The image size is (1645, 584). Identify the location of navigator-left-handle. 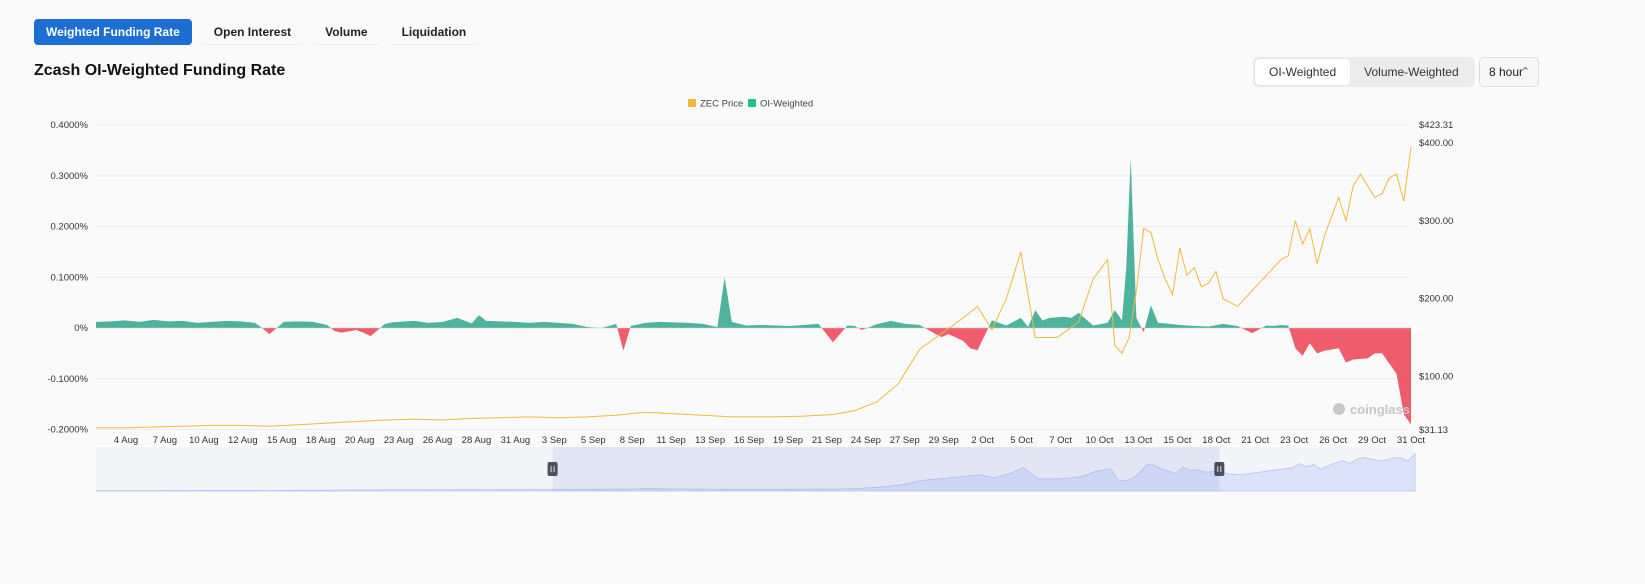
(552, 469).